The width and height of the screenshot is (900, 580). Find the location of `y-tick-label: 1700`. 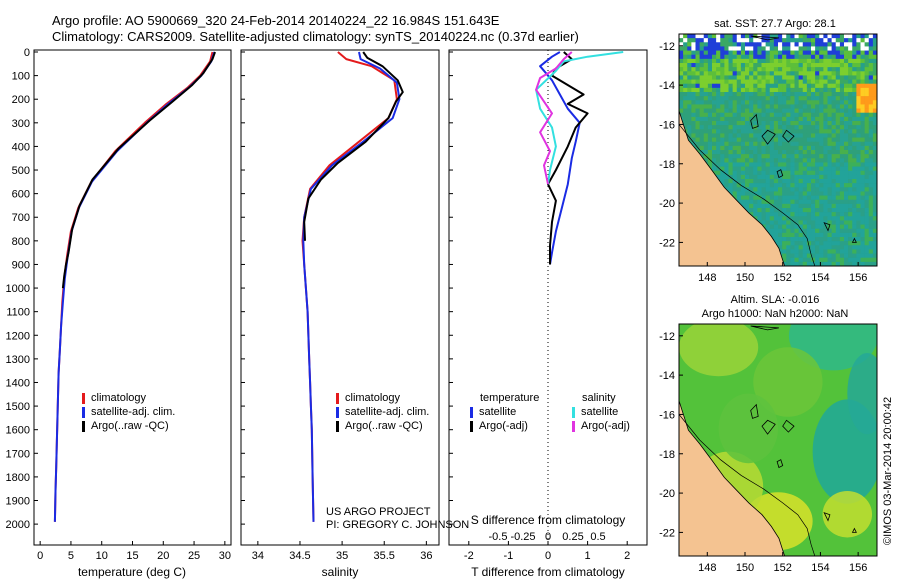

y-tick-label: 1700 is located at coordinates (18, 454).